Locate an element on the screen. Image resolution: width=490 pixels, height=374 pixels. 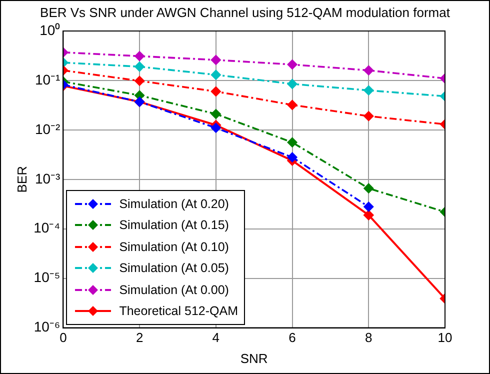
chart-title: BER Vs SNR under AWGN Channel using 512-QAM modulation format is located at coordinates (245, 12).